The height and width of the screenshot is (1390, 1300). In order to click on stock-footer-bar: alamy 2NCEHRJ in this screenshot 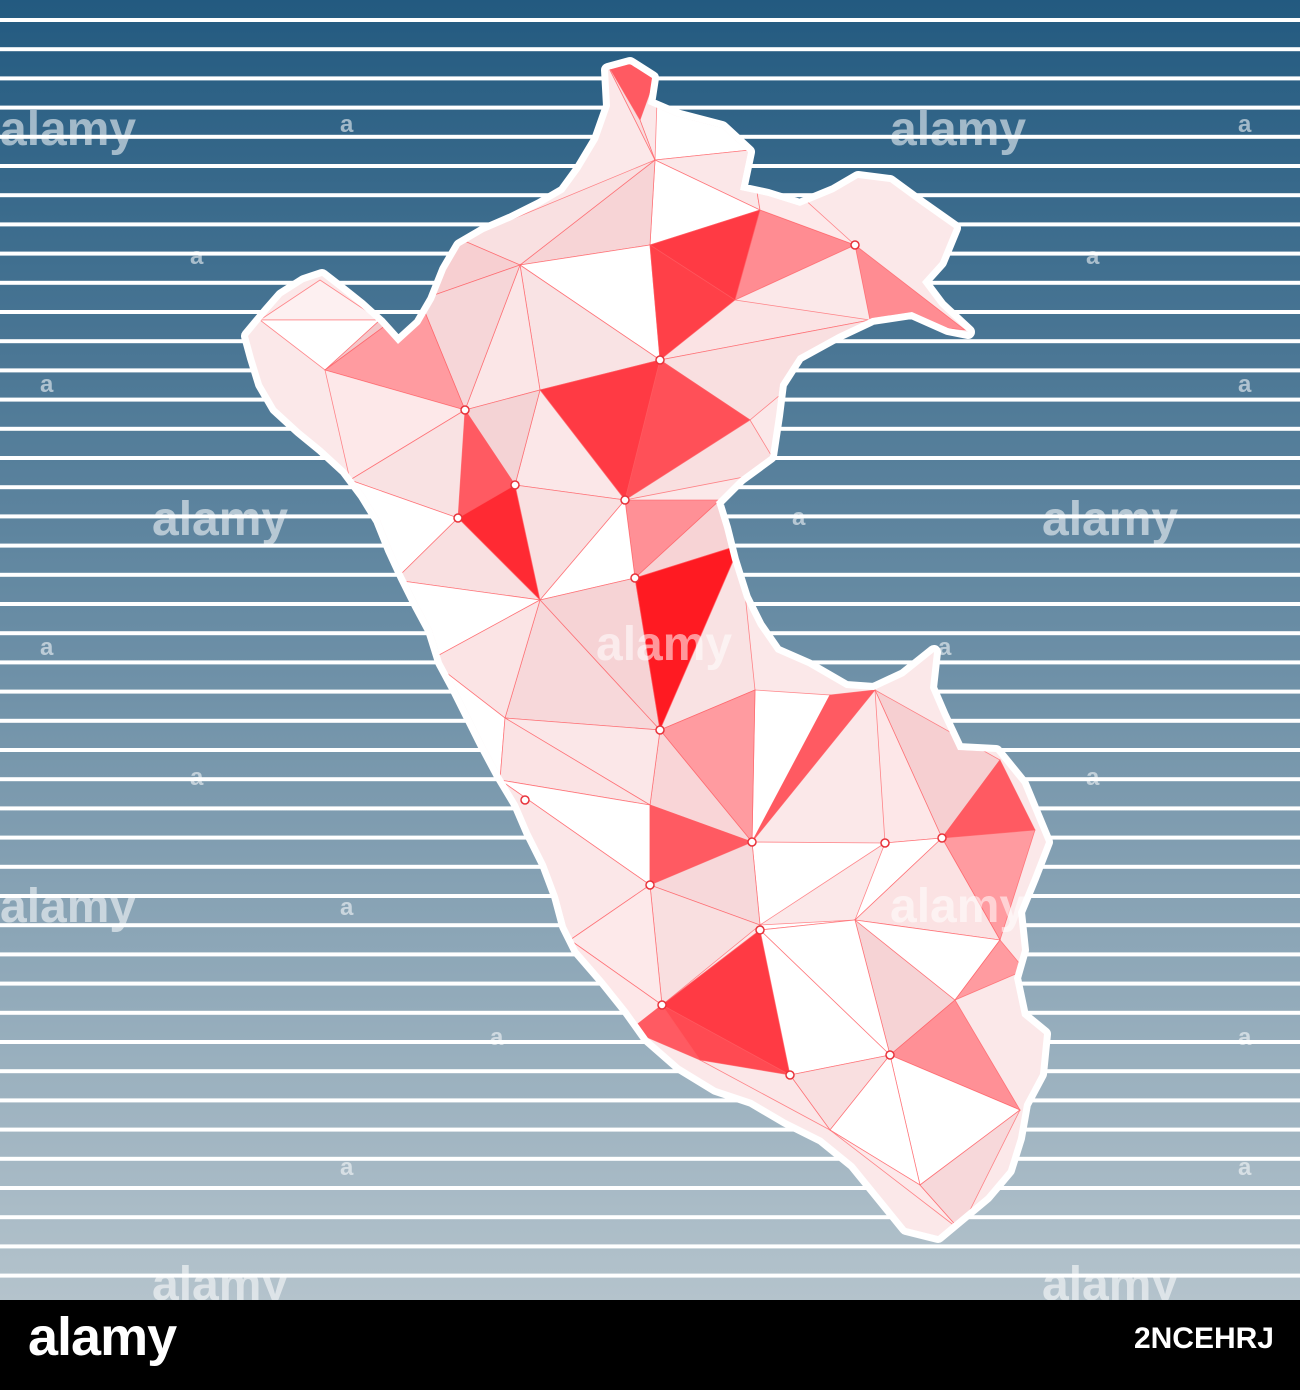, I will do `click(650, 1345)`.